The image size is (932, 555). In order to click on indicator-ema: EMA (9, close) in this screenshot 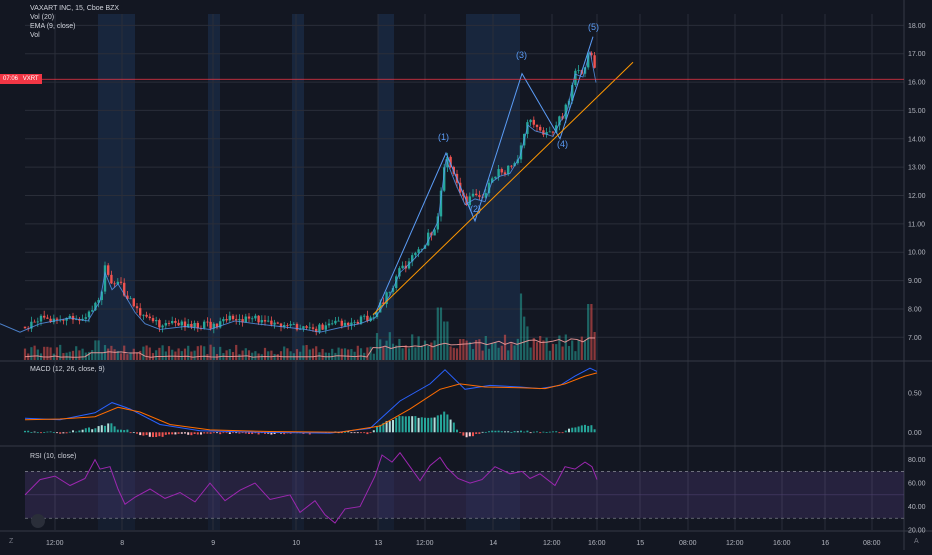, I will do `click(53, 26)`.